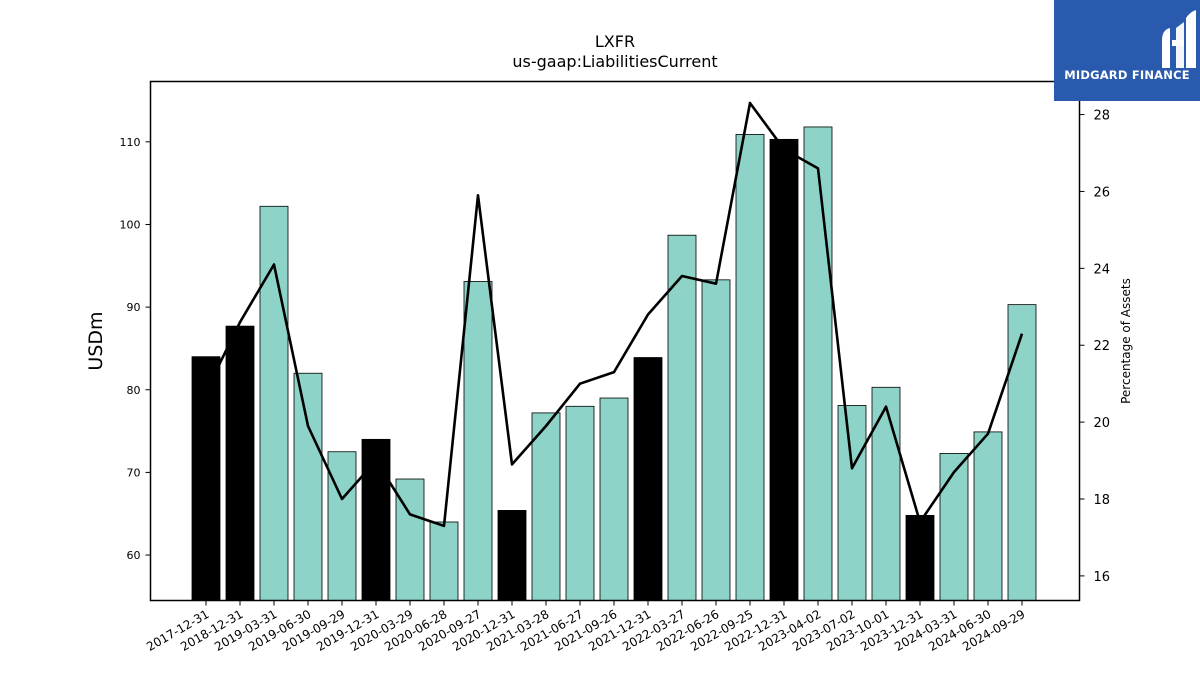 The image size is (1200, 675). Describe the element at coordinates (134, 555) in the screenshot. I see `y-tick-label: 60` at that location.